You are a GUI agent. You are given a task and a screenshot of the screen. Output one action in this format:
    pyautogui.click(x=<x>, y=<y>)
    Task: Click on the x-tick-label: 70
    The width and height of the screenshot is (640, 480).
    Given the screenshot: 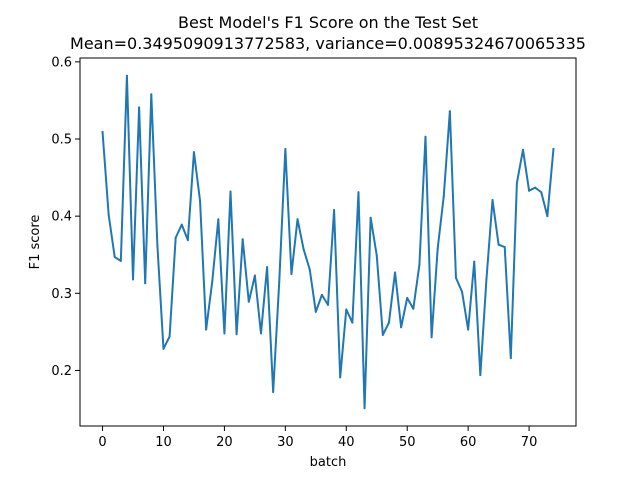 What is the action you would take?
    pyautogui.click(x=529, y=442)
    